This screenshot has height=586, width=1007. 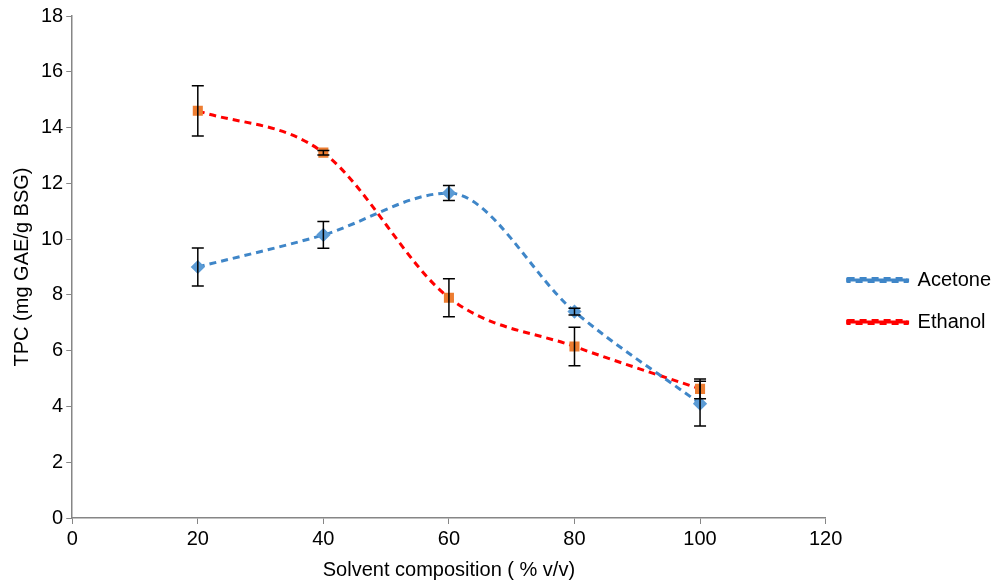 What do you see at coordinates (52, 70) in the screenshot?
I see `y-tick-label: 16` at bounding box center [52, 70].